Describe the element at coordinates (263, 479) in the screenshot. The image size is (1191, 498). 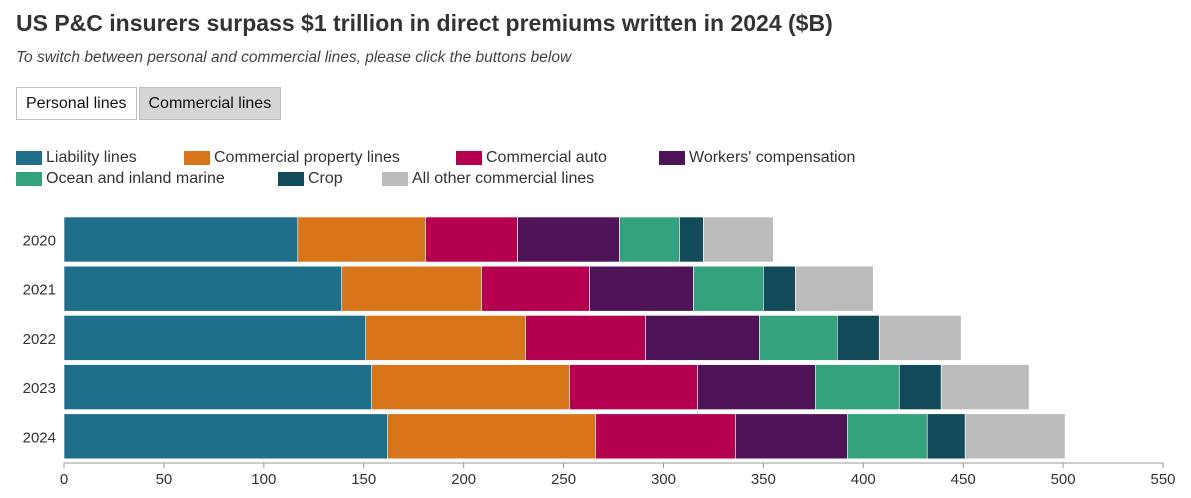
I see `x-tick-label: 100` at that location.